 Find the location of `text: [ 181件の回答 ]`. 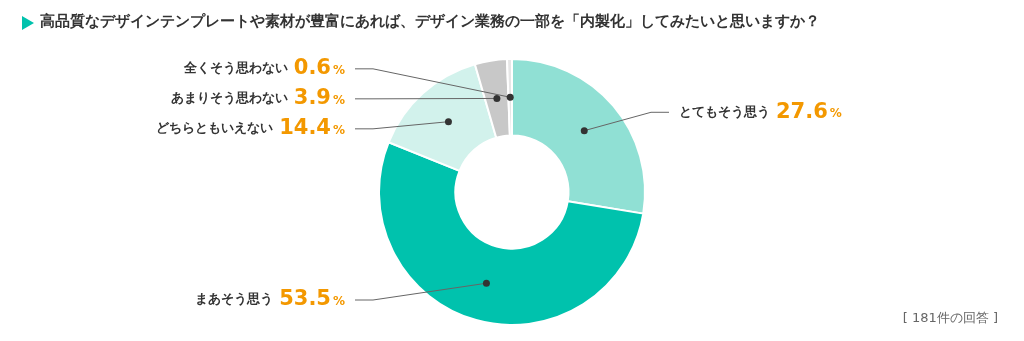

text: [ 181件の回答 ] is located at coordinates (950, 318).